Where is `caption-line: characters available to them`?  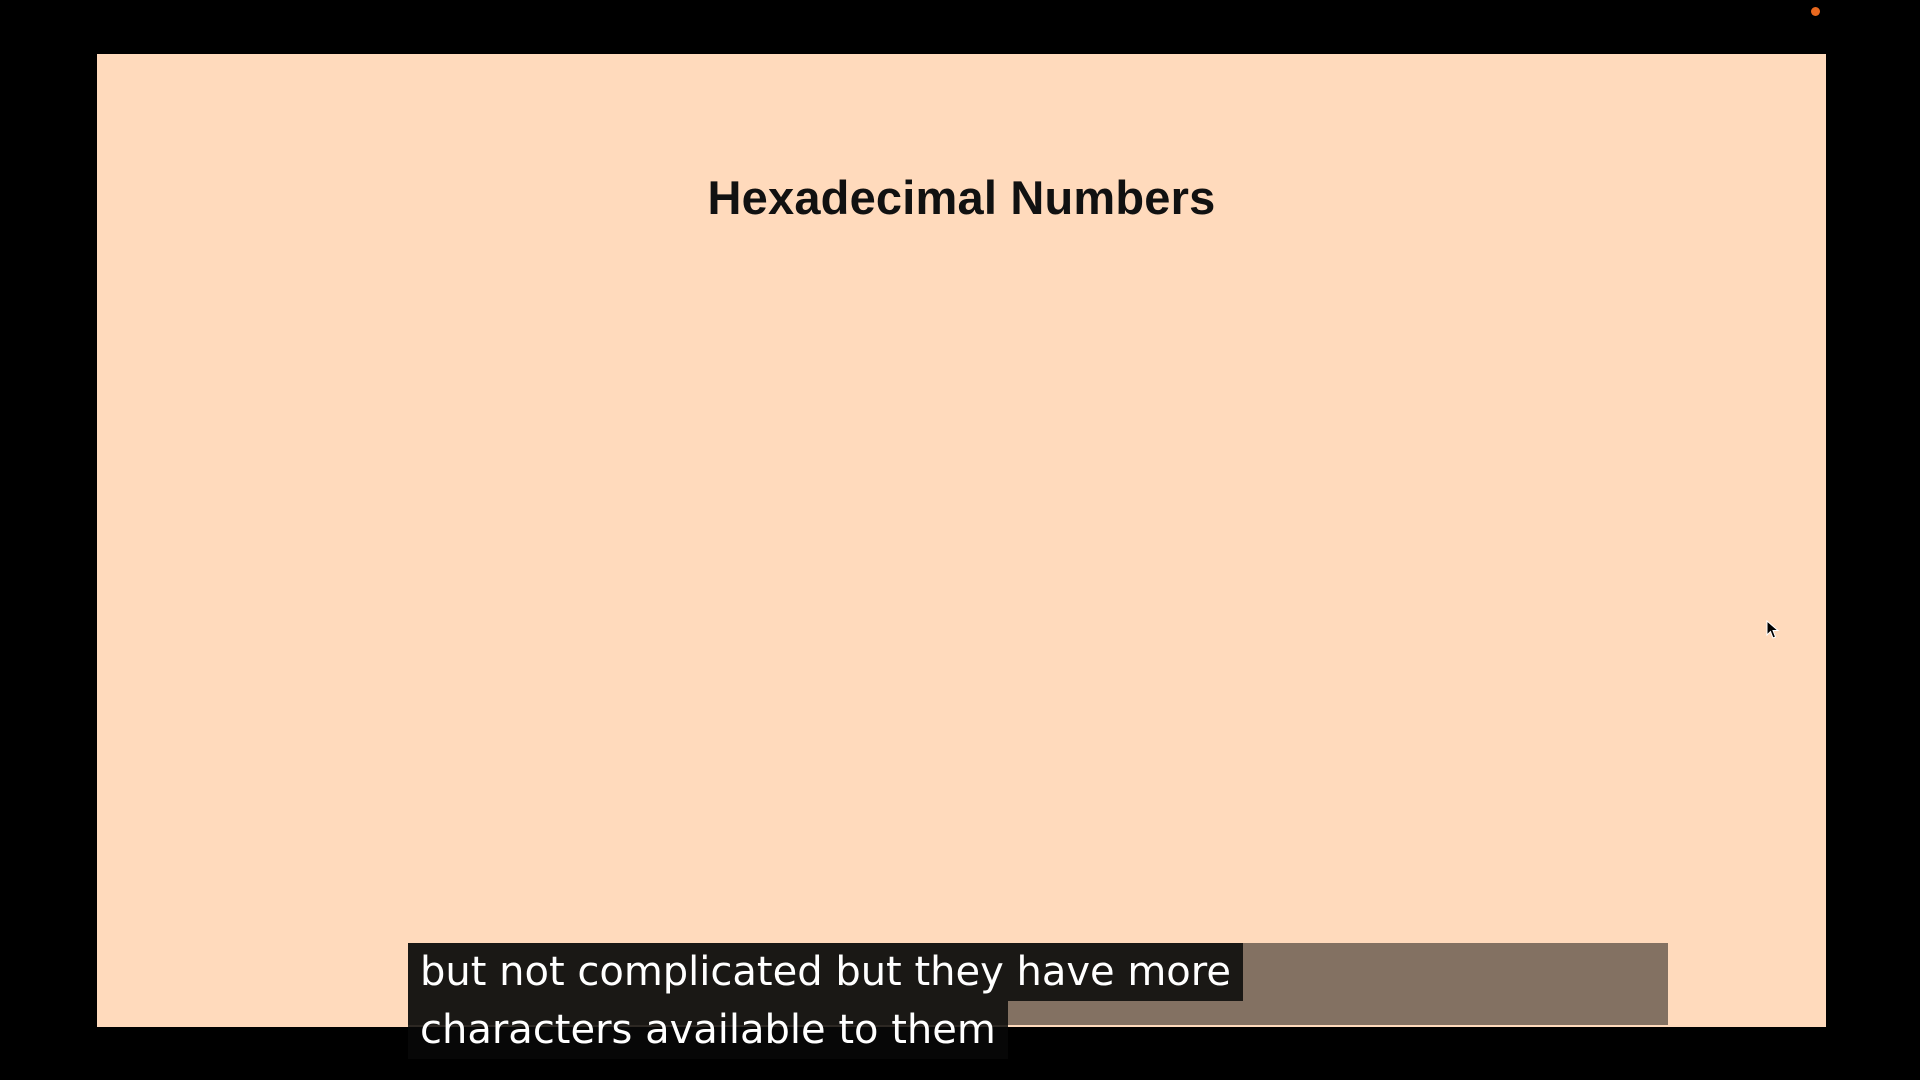
caption-line: characters available to them is located at coordinates (708, 1030).